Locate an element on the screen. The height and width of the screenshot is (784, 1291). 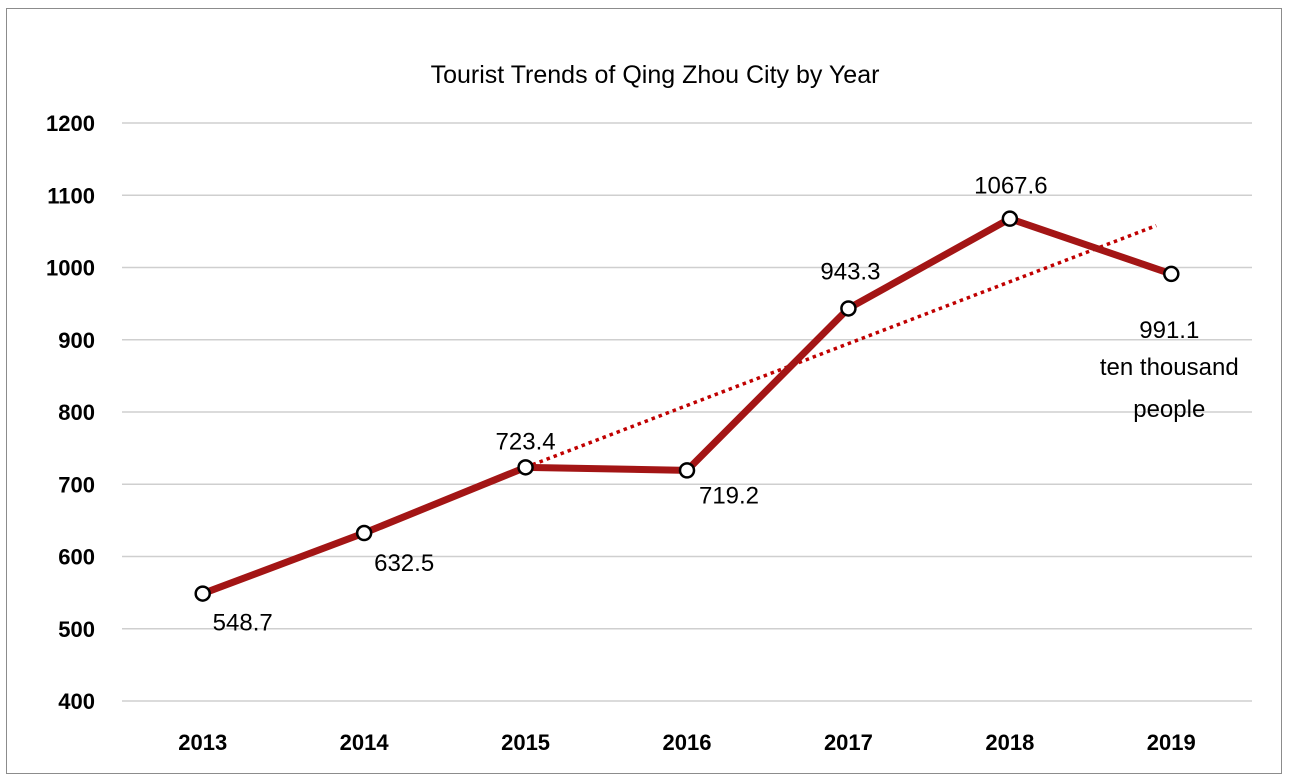
data-label-2014: 632.5 is located at coordinates (404, 563).